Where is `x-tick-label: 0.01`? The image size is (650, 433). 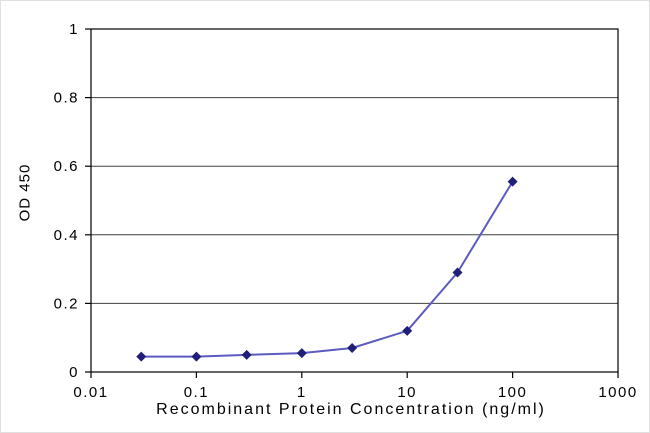
x-tick-label: 0.01 is located at coordinates (90, 392).